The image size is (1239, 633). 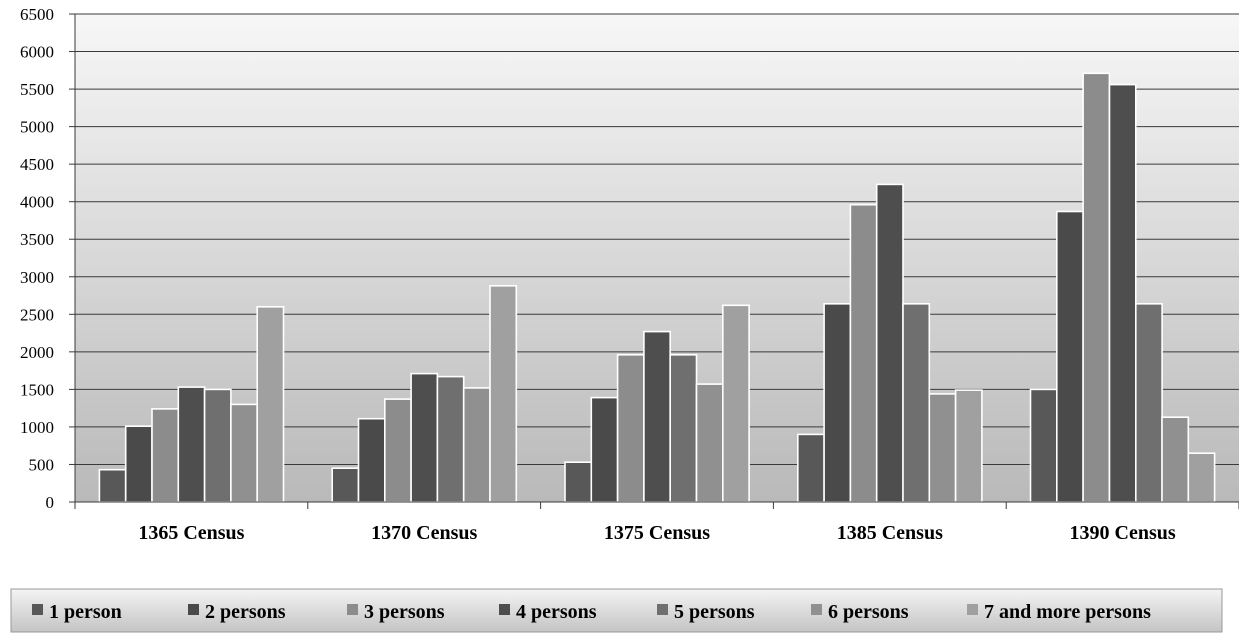 I want to click on y-tick-label: 6000, so click(x=37, y=52).